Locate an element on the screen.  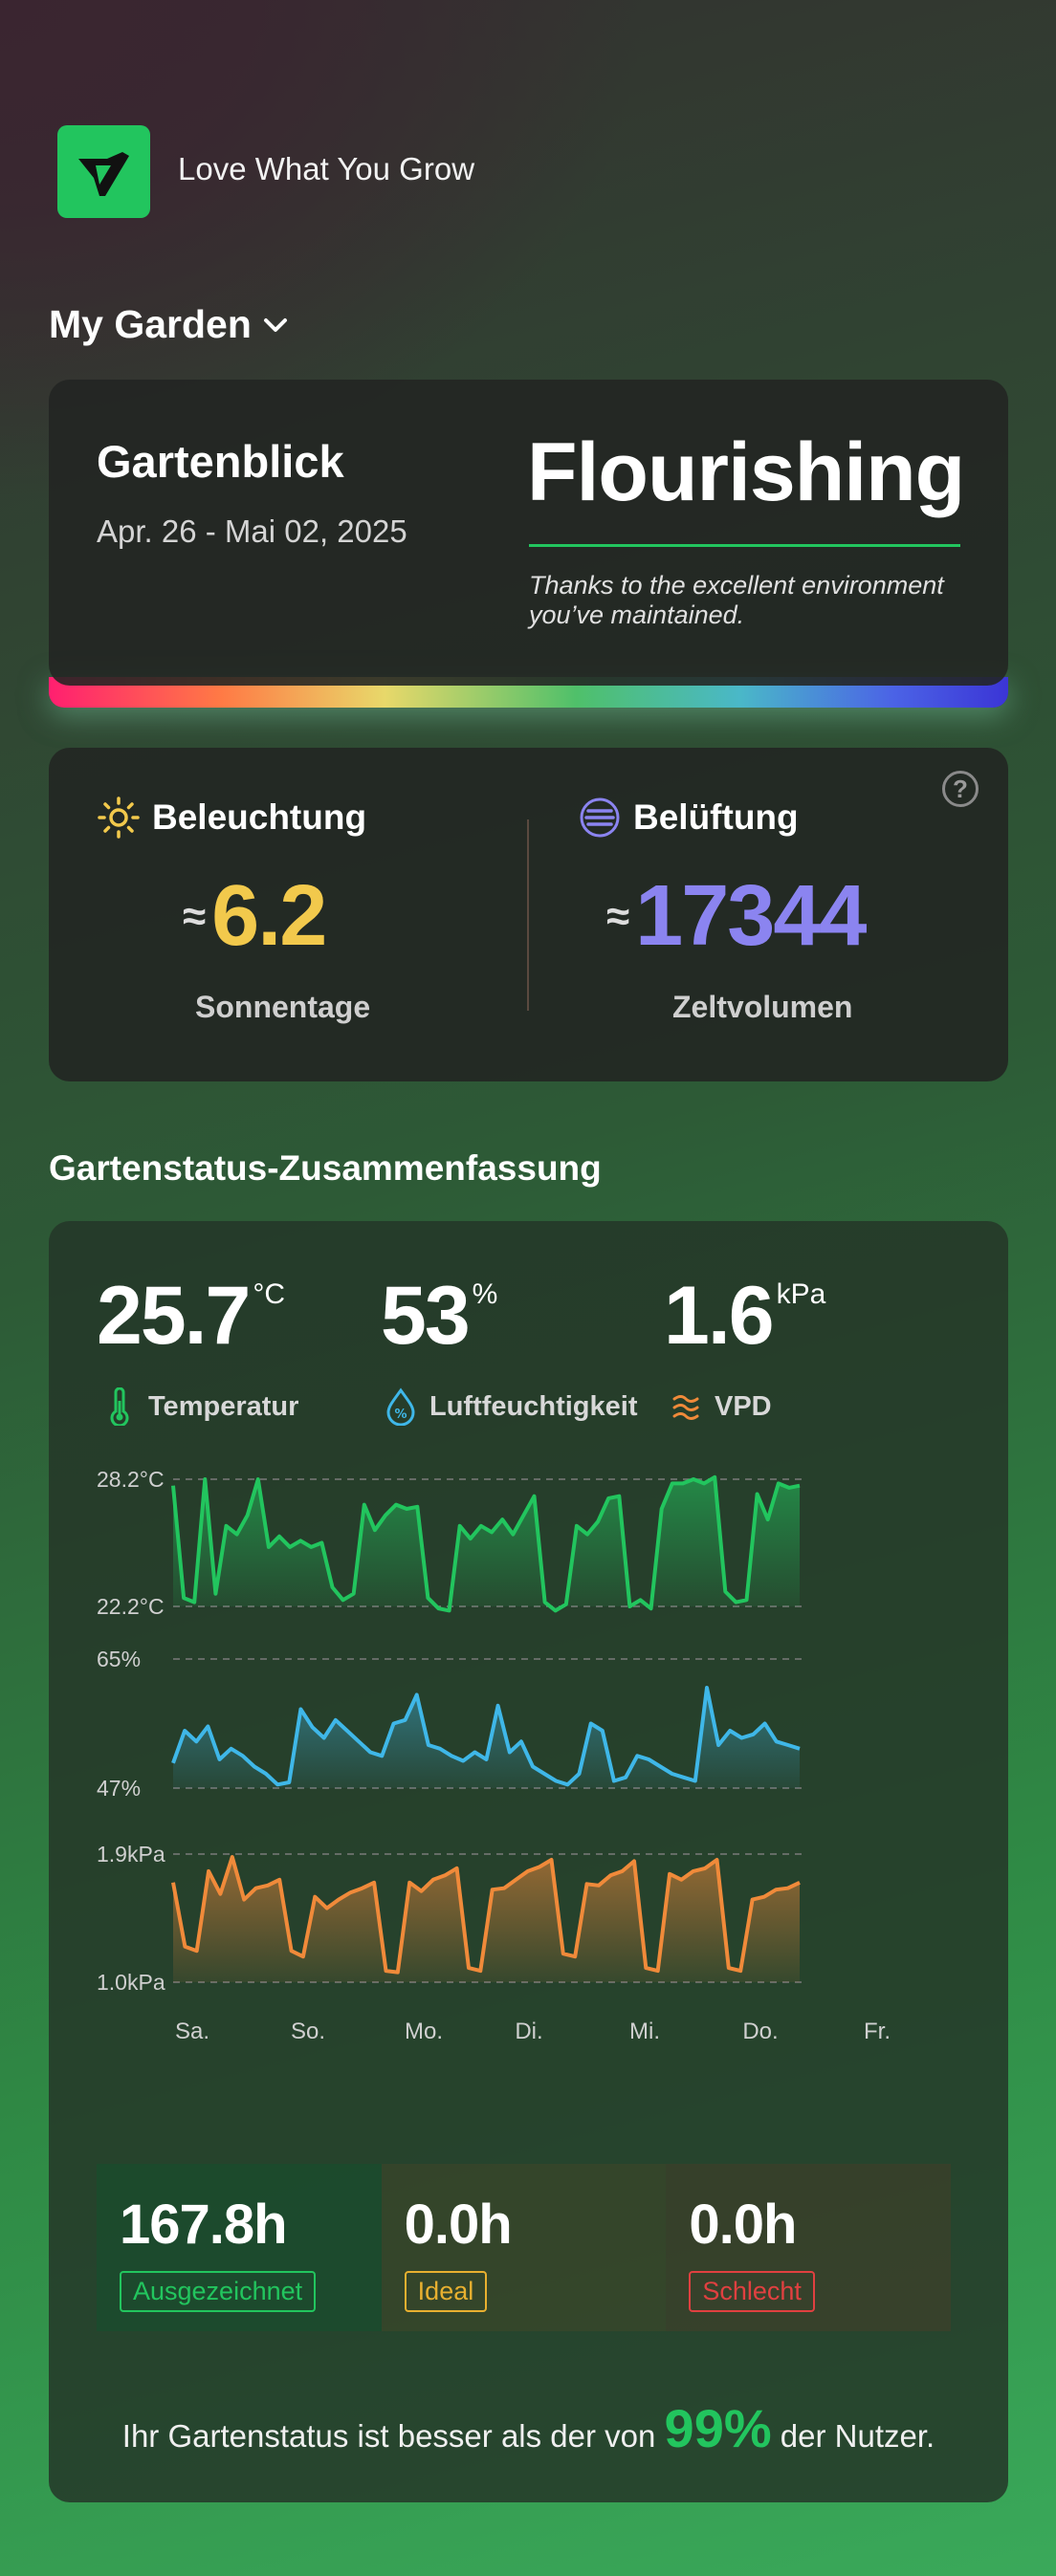
ventilation-value-row: ≈ 17344 is located at coordinates (736, 916).